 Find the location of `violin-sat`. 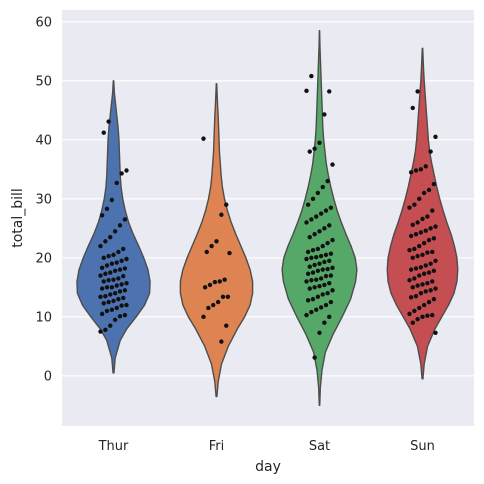

violin-sat is located at coordinates (319, 218).